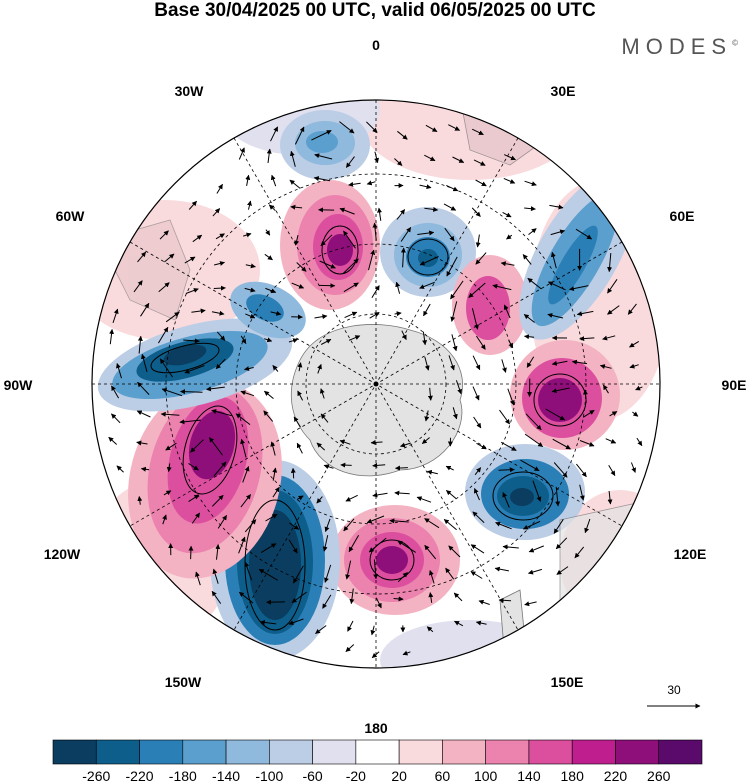  What do you see at coordinates (226, 775) in the screenshot?
I see `colorbar-tick-label: -140` at bounding box center [226, 775].